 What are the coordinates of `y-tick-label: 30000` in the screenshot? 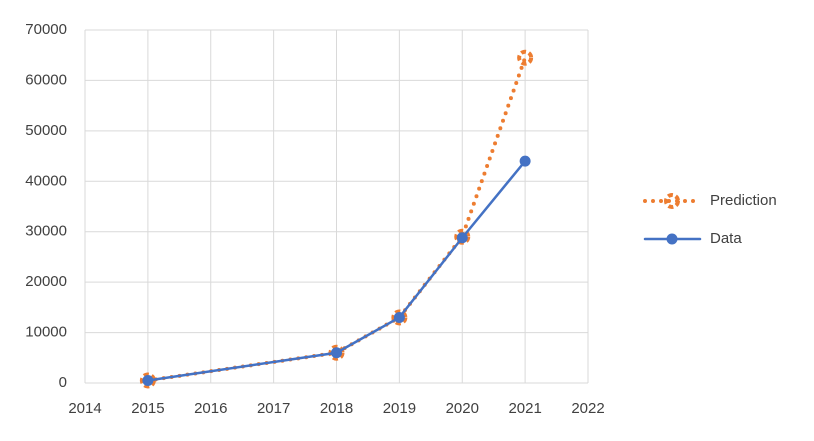 It's located at (46, 231).